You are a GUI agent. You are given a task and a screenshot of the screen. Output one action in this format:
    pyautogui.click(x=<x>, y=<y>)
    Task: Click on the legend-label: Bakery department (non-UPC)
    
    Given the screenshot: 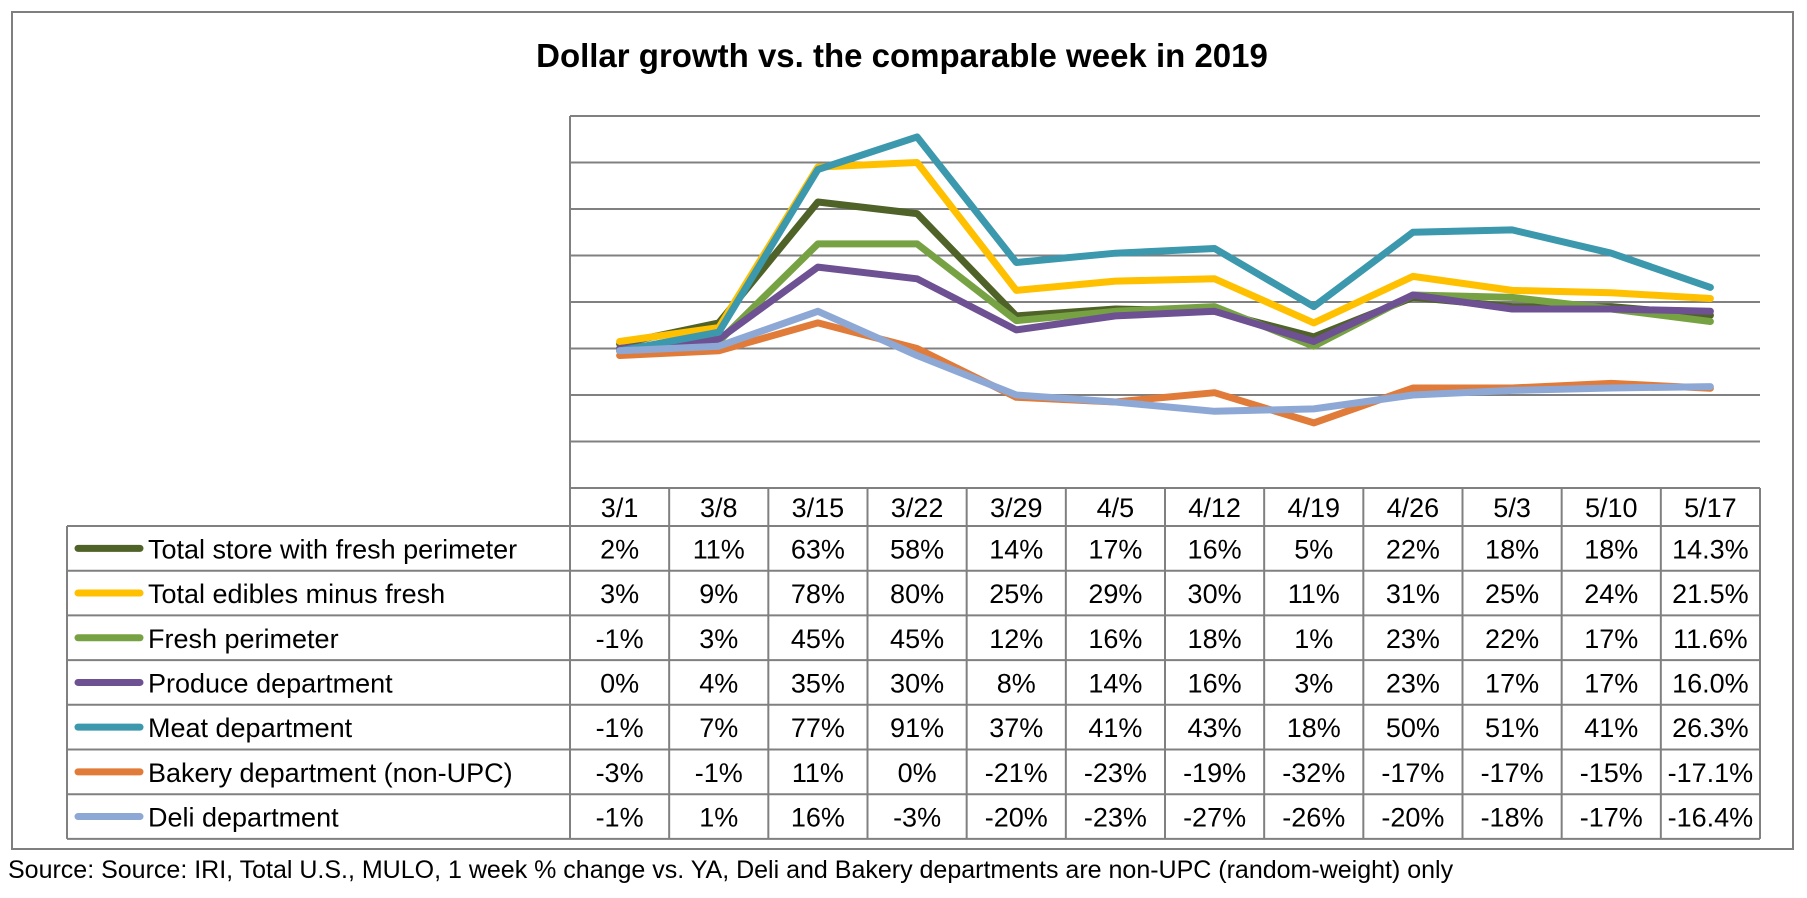 What is the action you would take?
    pyautogui.click(x=330, y=773)
    